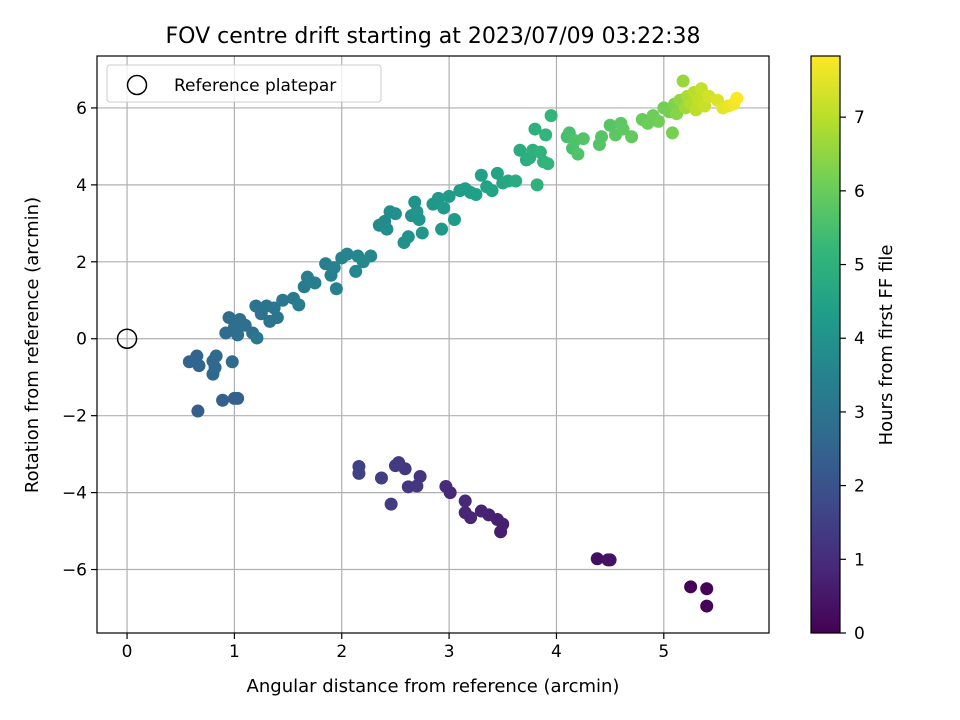 The image size is (960, 720). I want to click on x-tick-label: 4, so click(556, 652).